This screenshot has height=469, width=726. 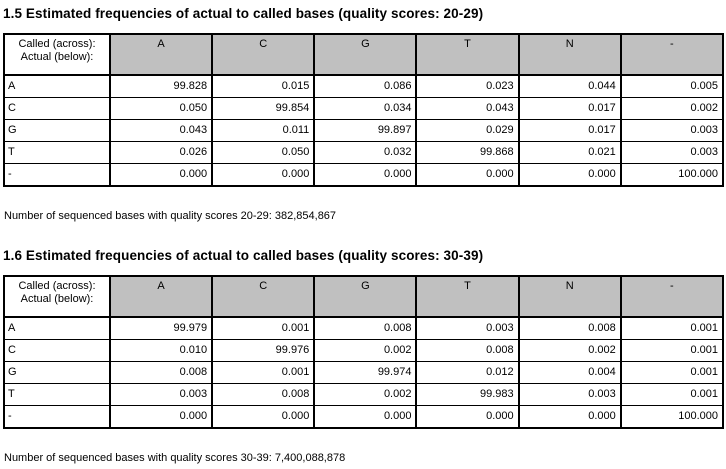 What do you see at coordinates (160, 350) in the screenshot?
I see `freq-cell: 0.010` at bounding box center [160, 350].